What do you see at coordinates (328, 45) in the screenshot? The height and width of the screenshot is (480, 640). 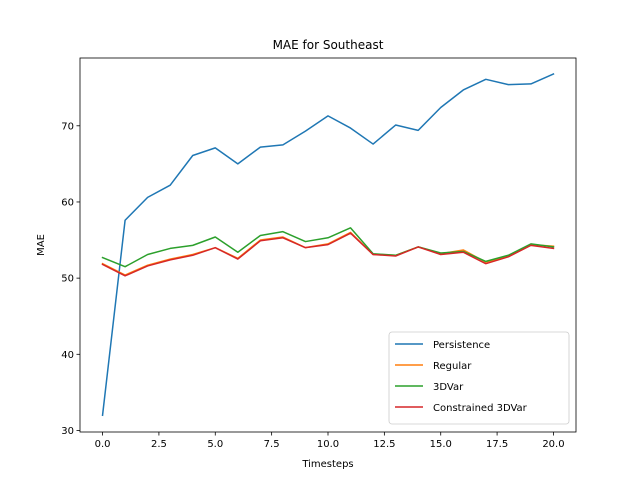 I see `chart-title: MAE for Southeast` at bounding box center [328, 45].